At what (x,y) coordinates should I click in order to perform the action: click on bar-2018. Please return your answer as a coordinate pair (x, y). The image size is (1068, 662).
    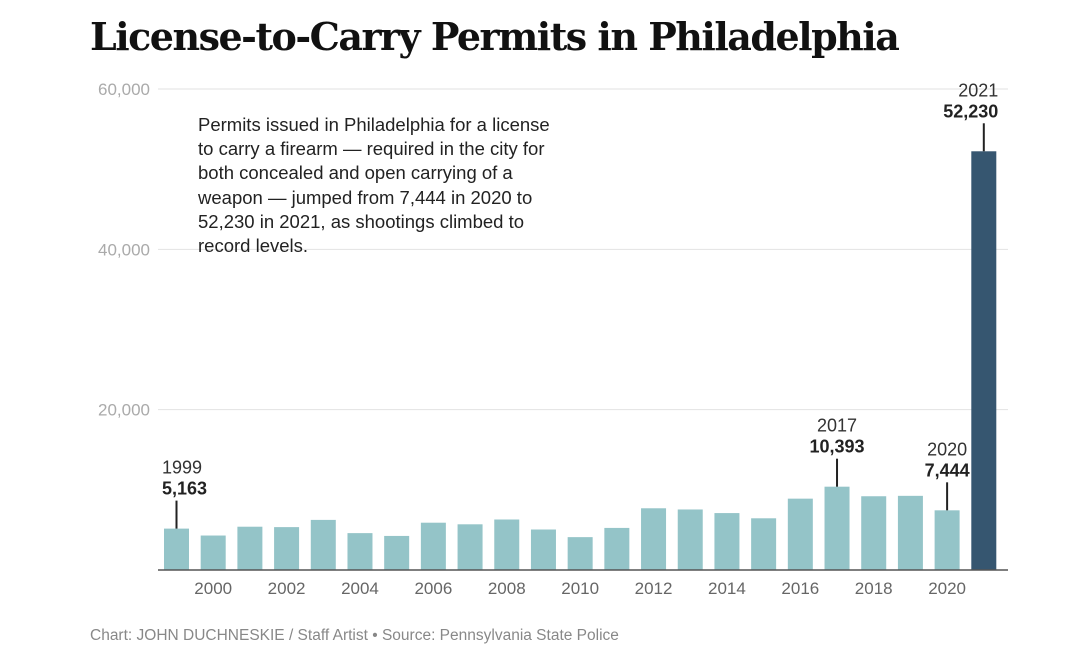
    Looking at the image, I should click on (874, 533).